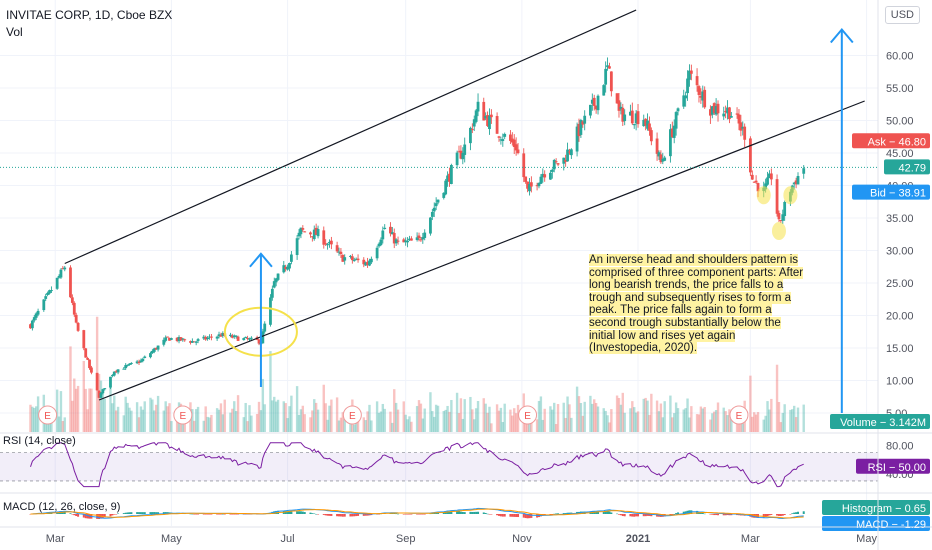 This screenshot has width=932, height=550. What do you see at coordinates (900, 252) in the screenshot?
I see `y-tick-label: 30.00` at bounding box center [900, 252].